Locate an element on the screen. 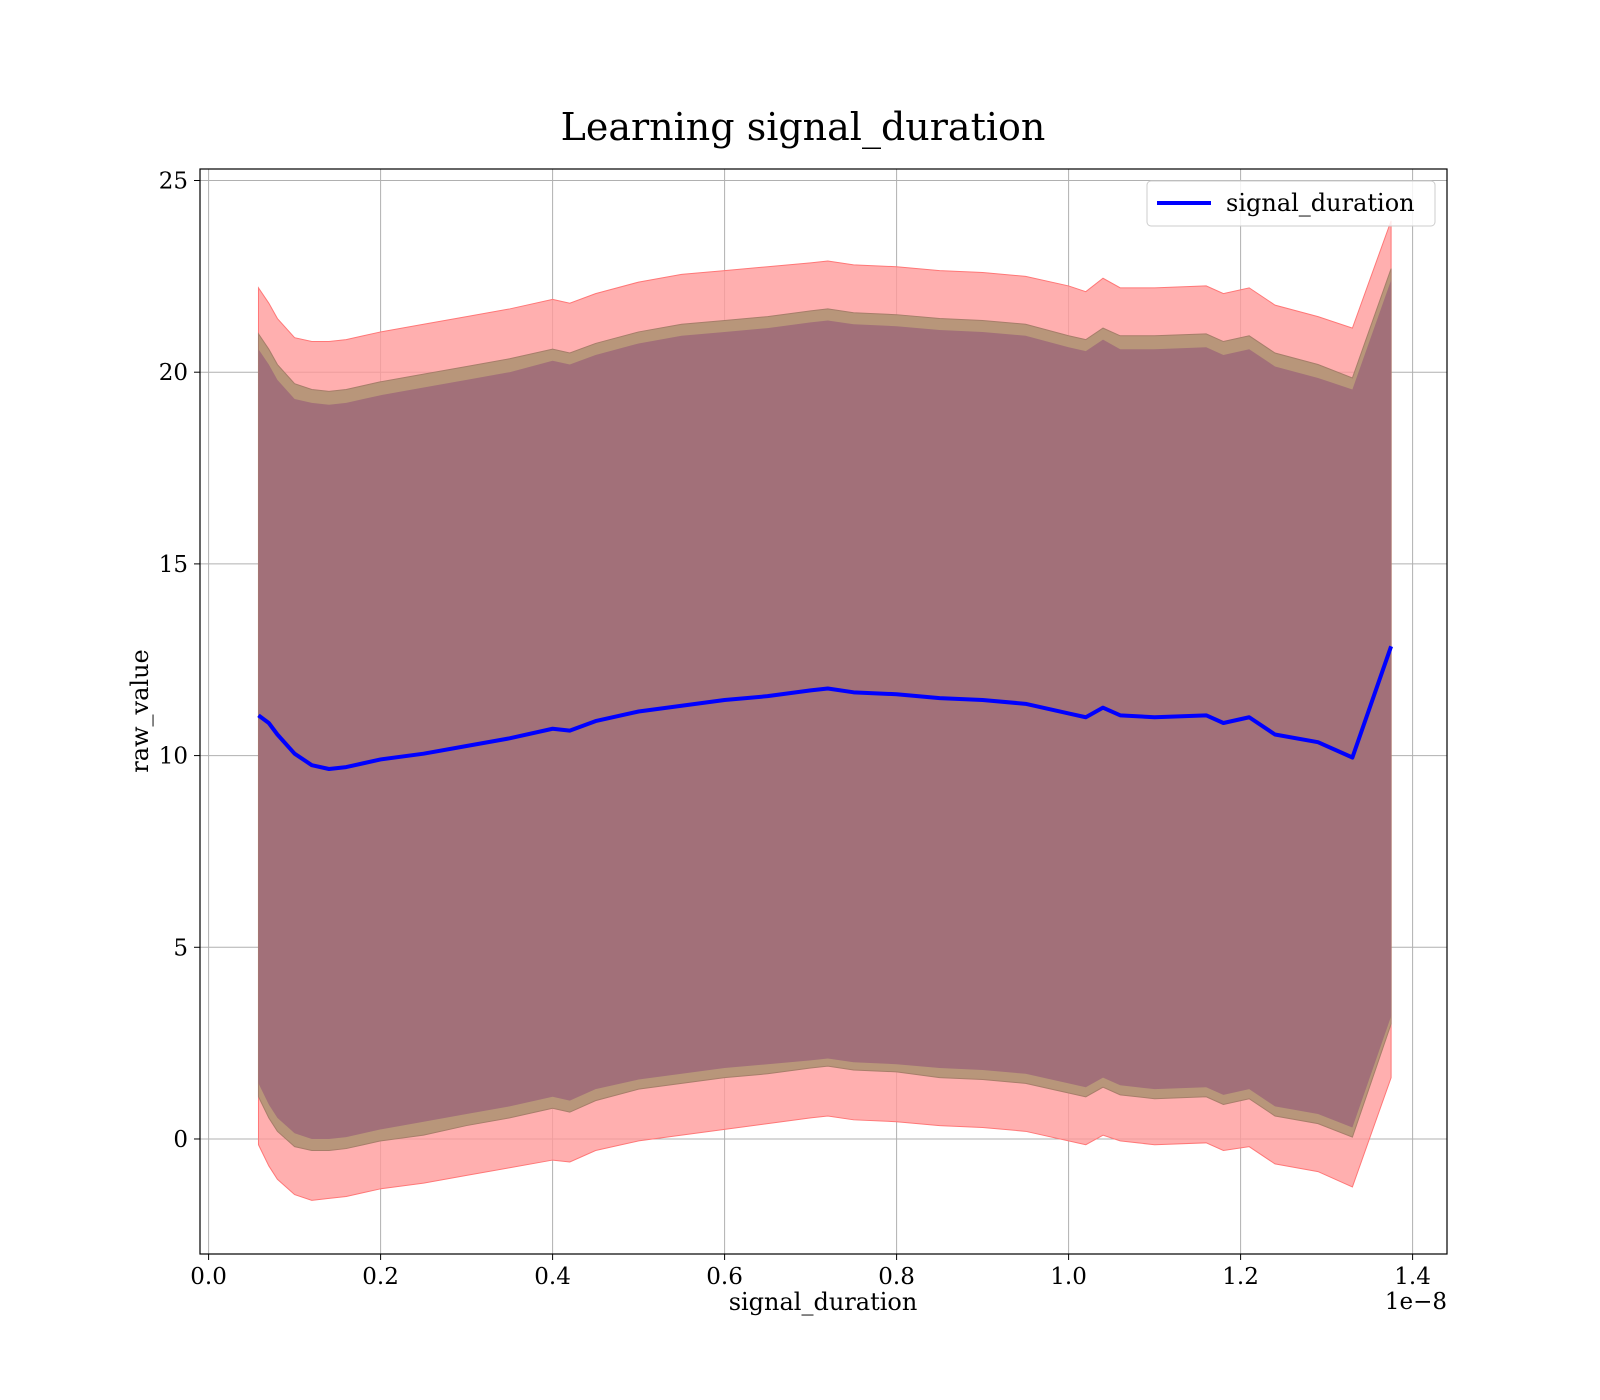 The height and width of the screenshot is (1400, 1600). x-tick-label-4: 0.8 is located at coordinates (896, 1277).